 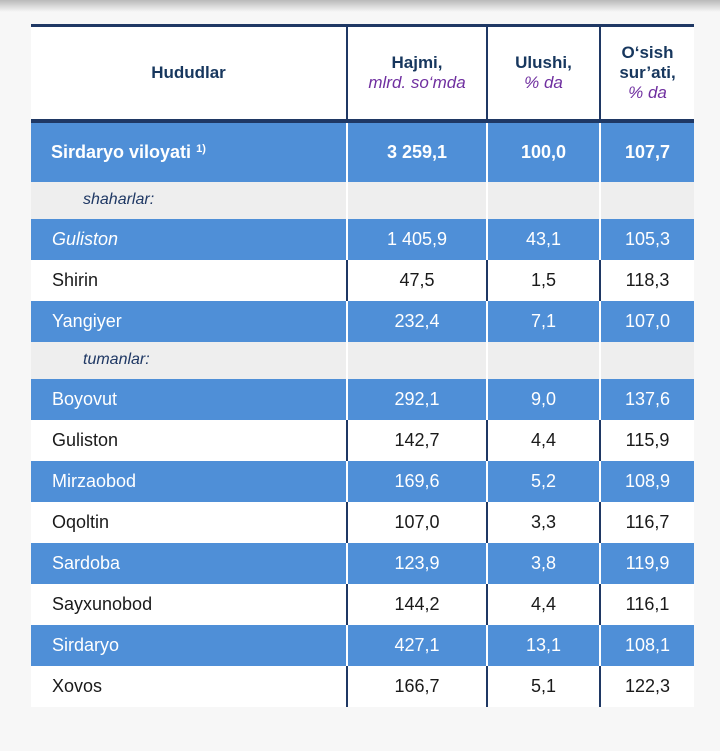 I want to click on growth-cell: 116,7, so click(x=646, y=522).